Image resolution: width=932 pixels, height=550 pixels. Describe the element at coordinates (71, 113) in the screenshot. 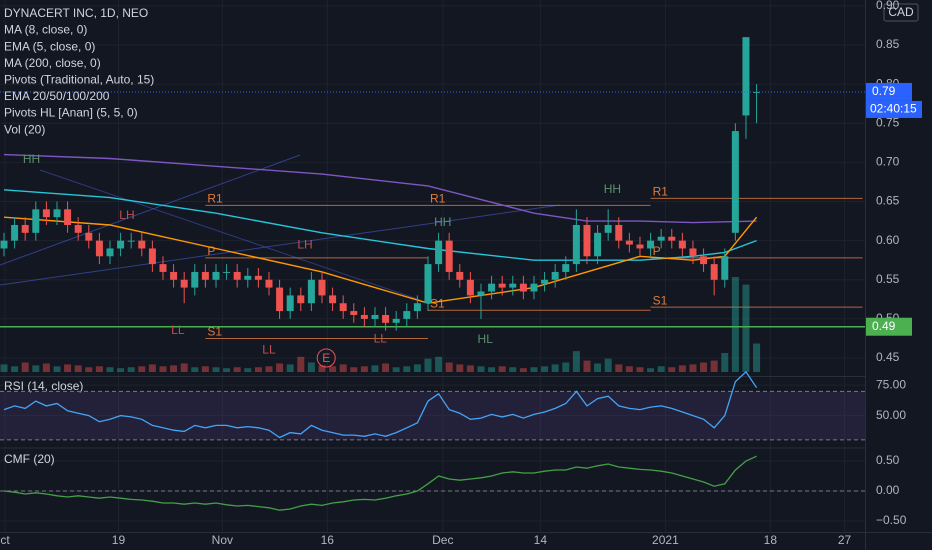

I see `legend-entry: Pivots HL [Anan] (5, 5, 0)` at that location.